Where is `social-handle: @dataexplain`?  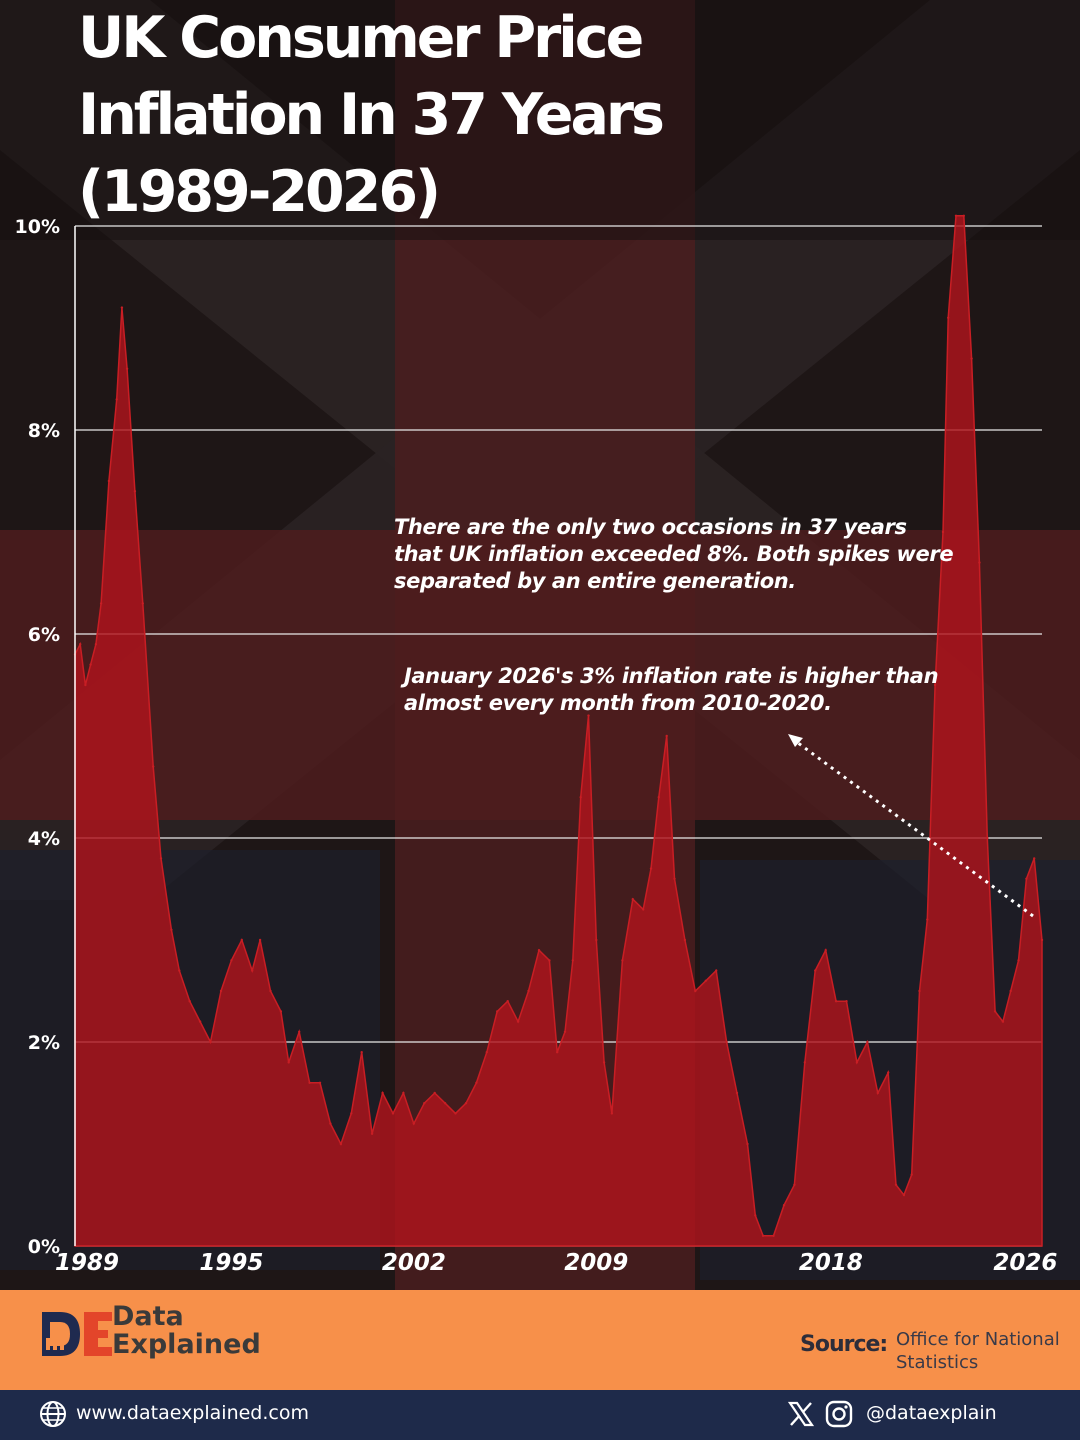
social-handle: @dataexplain is located at coordinates (931, 1413).